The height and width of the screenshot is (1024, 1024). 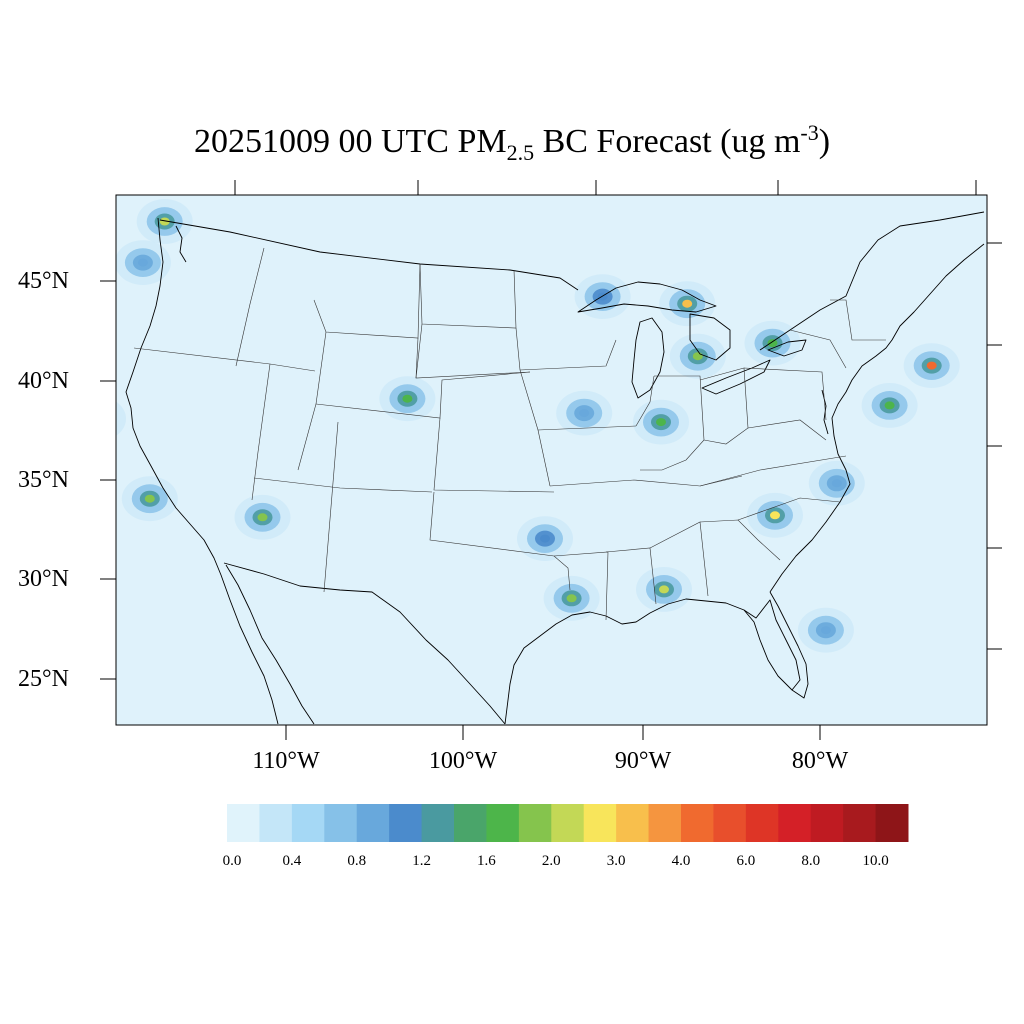 What do you see at coordinates (787, 348) in the screenshot?
I see `lake-ontario` at bounding box center [787, 348].